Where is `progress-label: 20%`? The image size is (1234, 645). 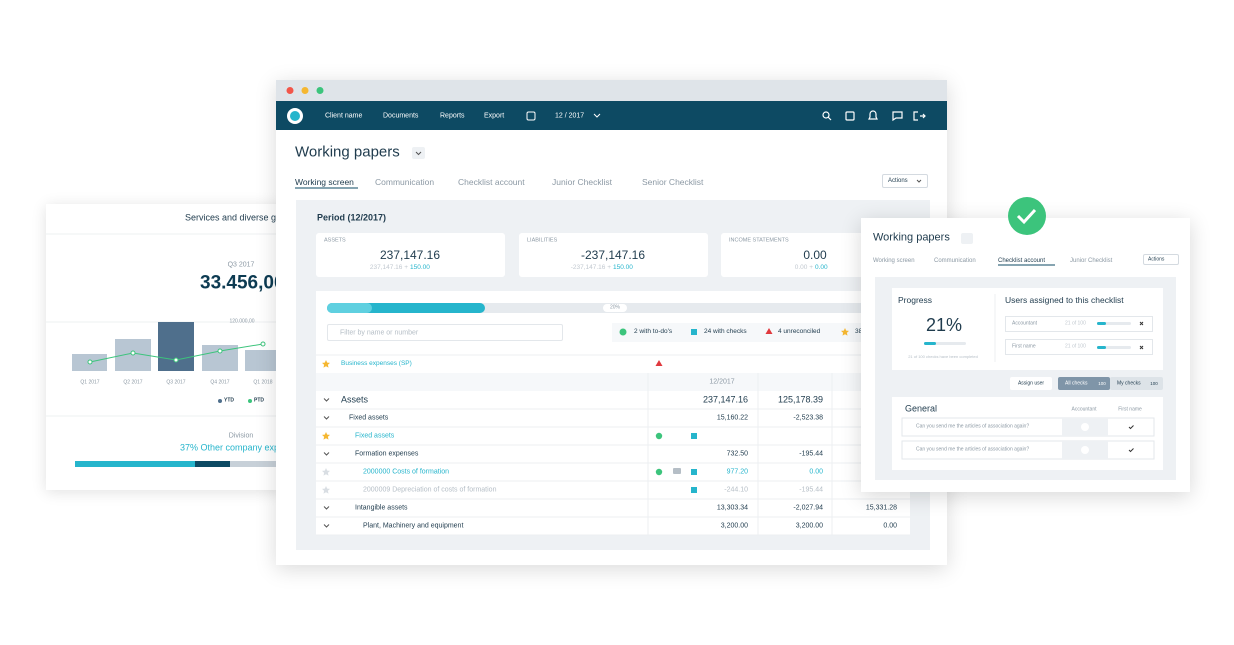
progress-label: 20% is located at coordinates (615, 307).